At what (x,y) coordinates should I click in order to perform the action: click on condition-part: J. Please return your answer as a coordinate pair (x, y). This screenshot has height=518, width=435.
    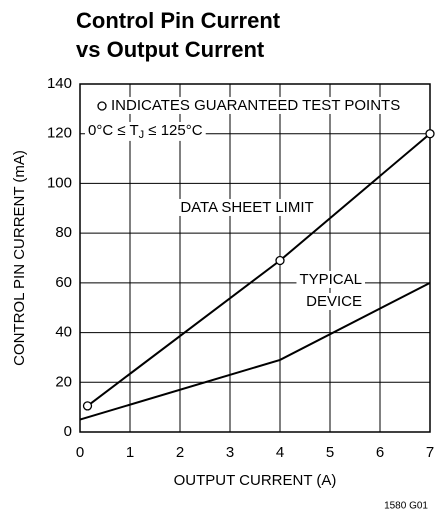
    Looking at the image, I should click on (142, 135).